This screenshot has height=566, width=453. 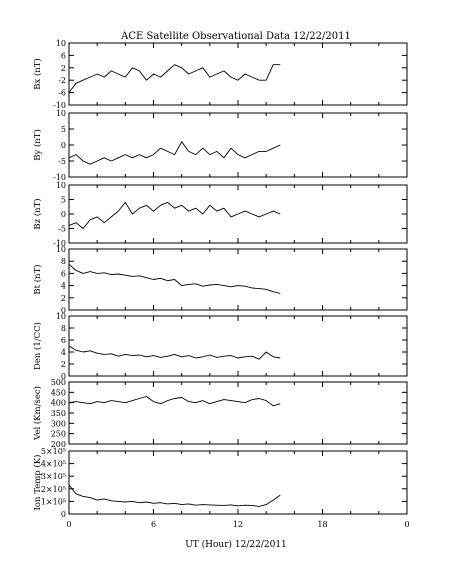 I want to click on panel-ion-temp: 5×10⁵ 4×10⁵ 3×10⁵ 2×10⁵ 1×10⁵ 0 Ion Temp (K), so click(x=220, y=483).